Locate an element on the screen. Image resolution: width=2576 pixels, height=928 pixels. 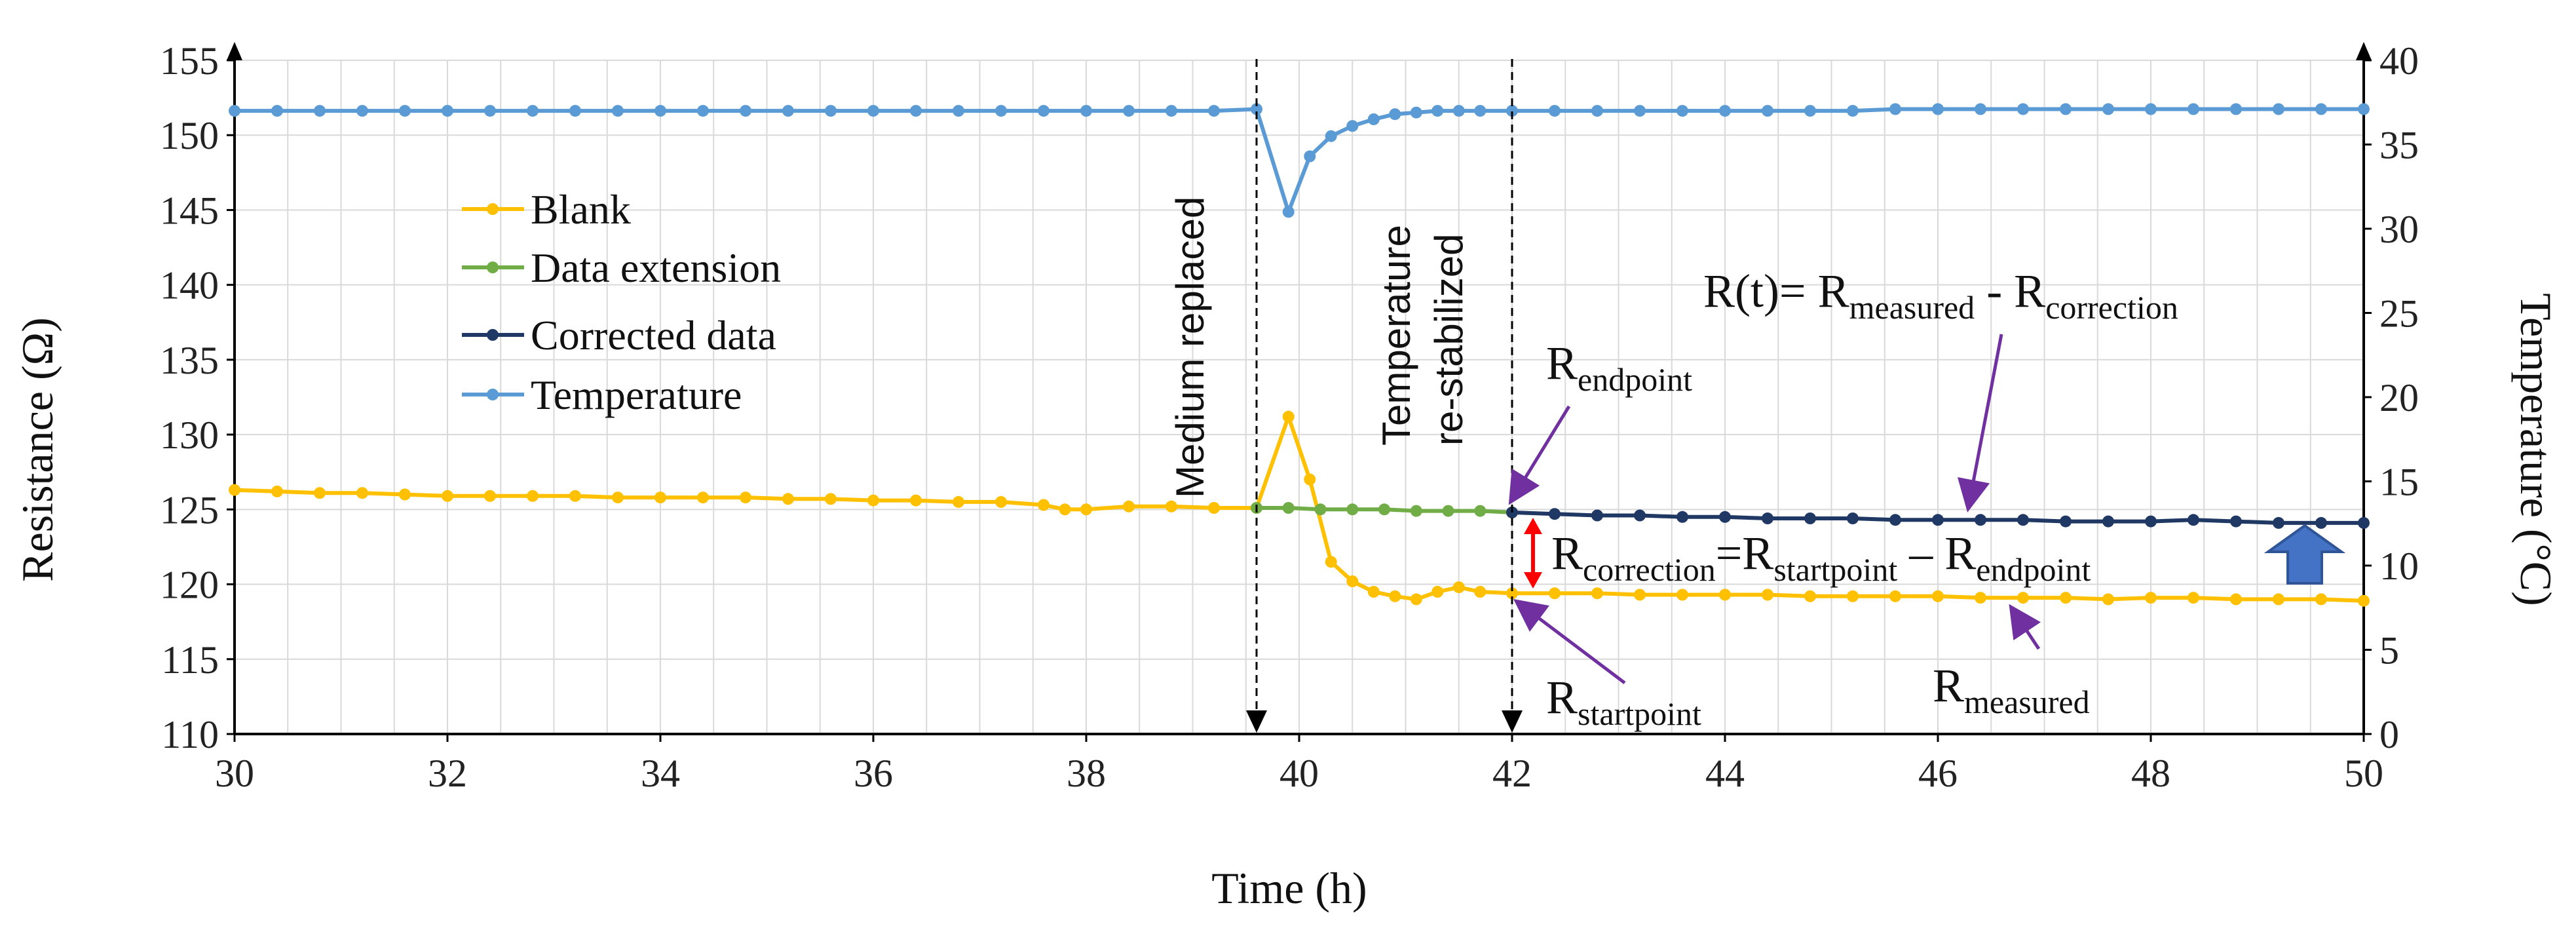
series-line-temperature is located at coordinates (1300, 160).